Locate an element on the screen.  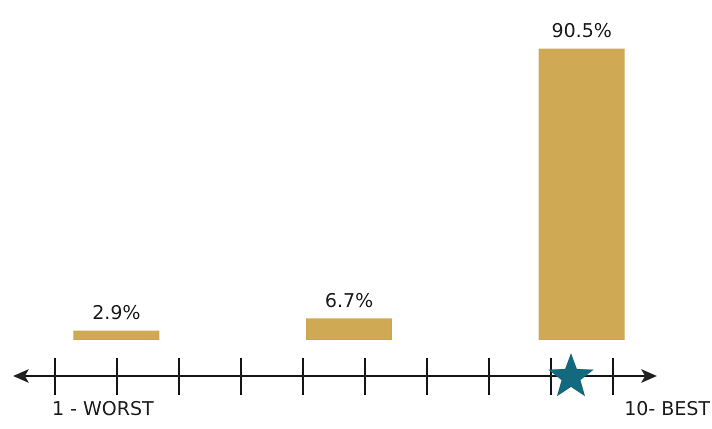
text: 10- BEST is located at coordinates (667, 409).